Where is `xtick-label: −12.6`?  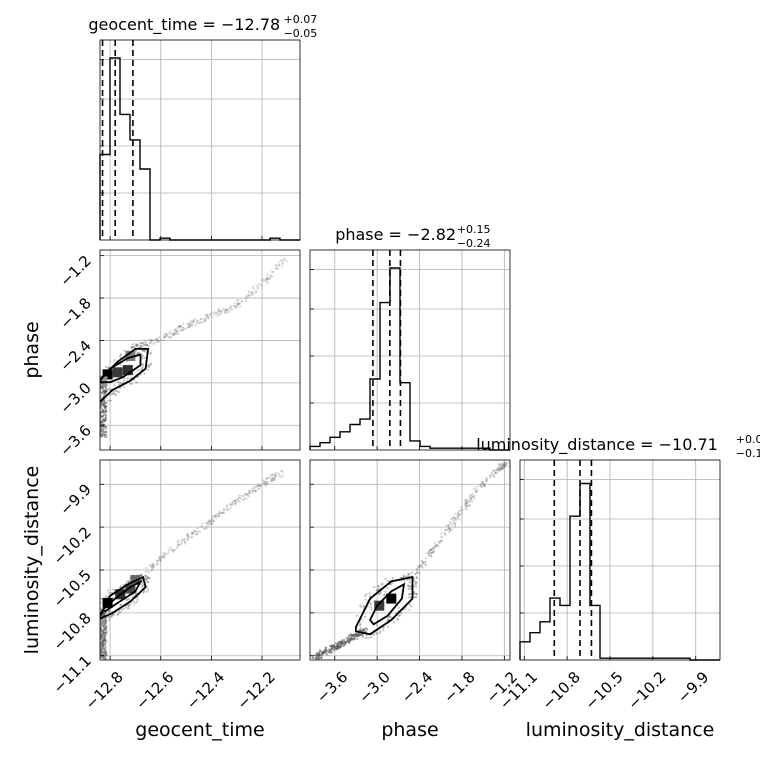
xtick-label: −12.6 is located at coordinates (154, 690).